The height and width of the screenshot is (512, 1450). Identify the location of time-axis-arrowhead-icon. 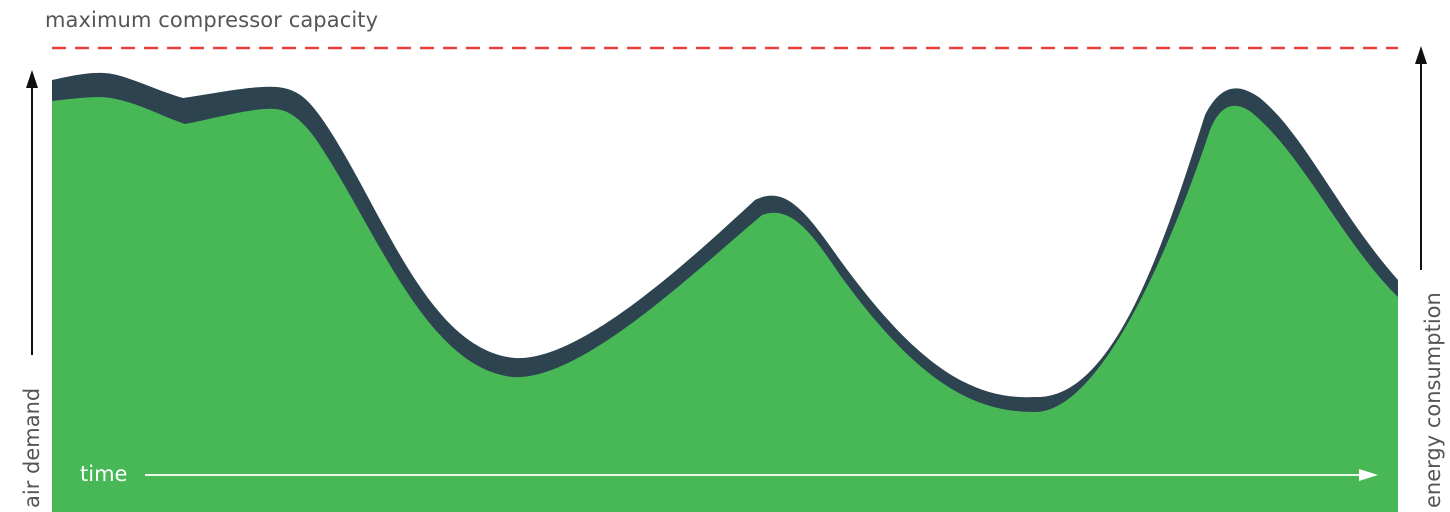
(1368, 475).